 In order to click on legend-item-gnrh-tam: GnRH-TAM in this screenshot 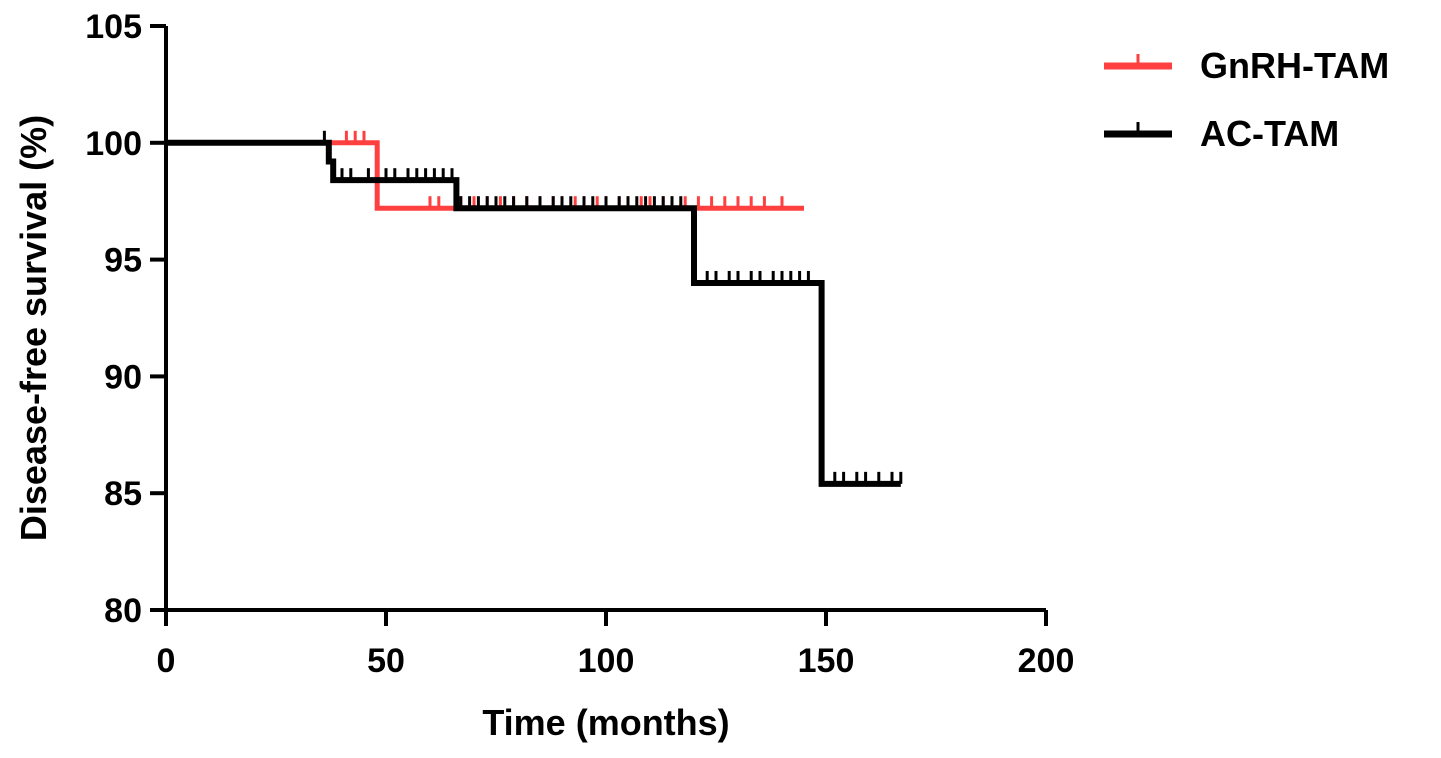, I will do `click(1246, 65)`.